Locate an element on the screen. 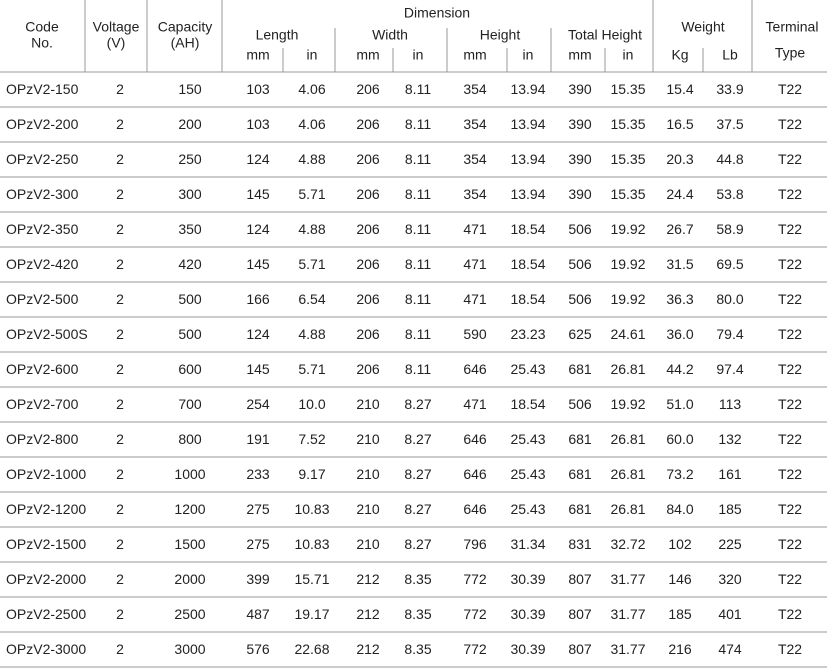  cell: 200 is located at coordinates (190, 124).